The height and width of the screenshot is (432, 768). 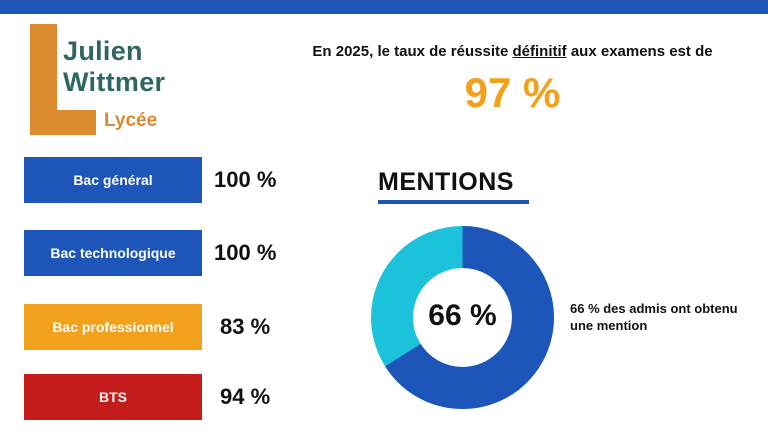 I want to click on exam-label: Bac technologique, so click(x=113, y=253).